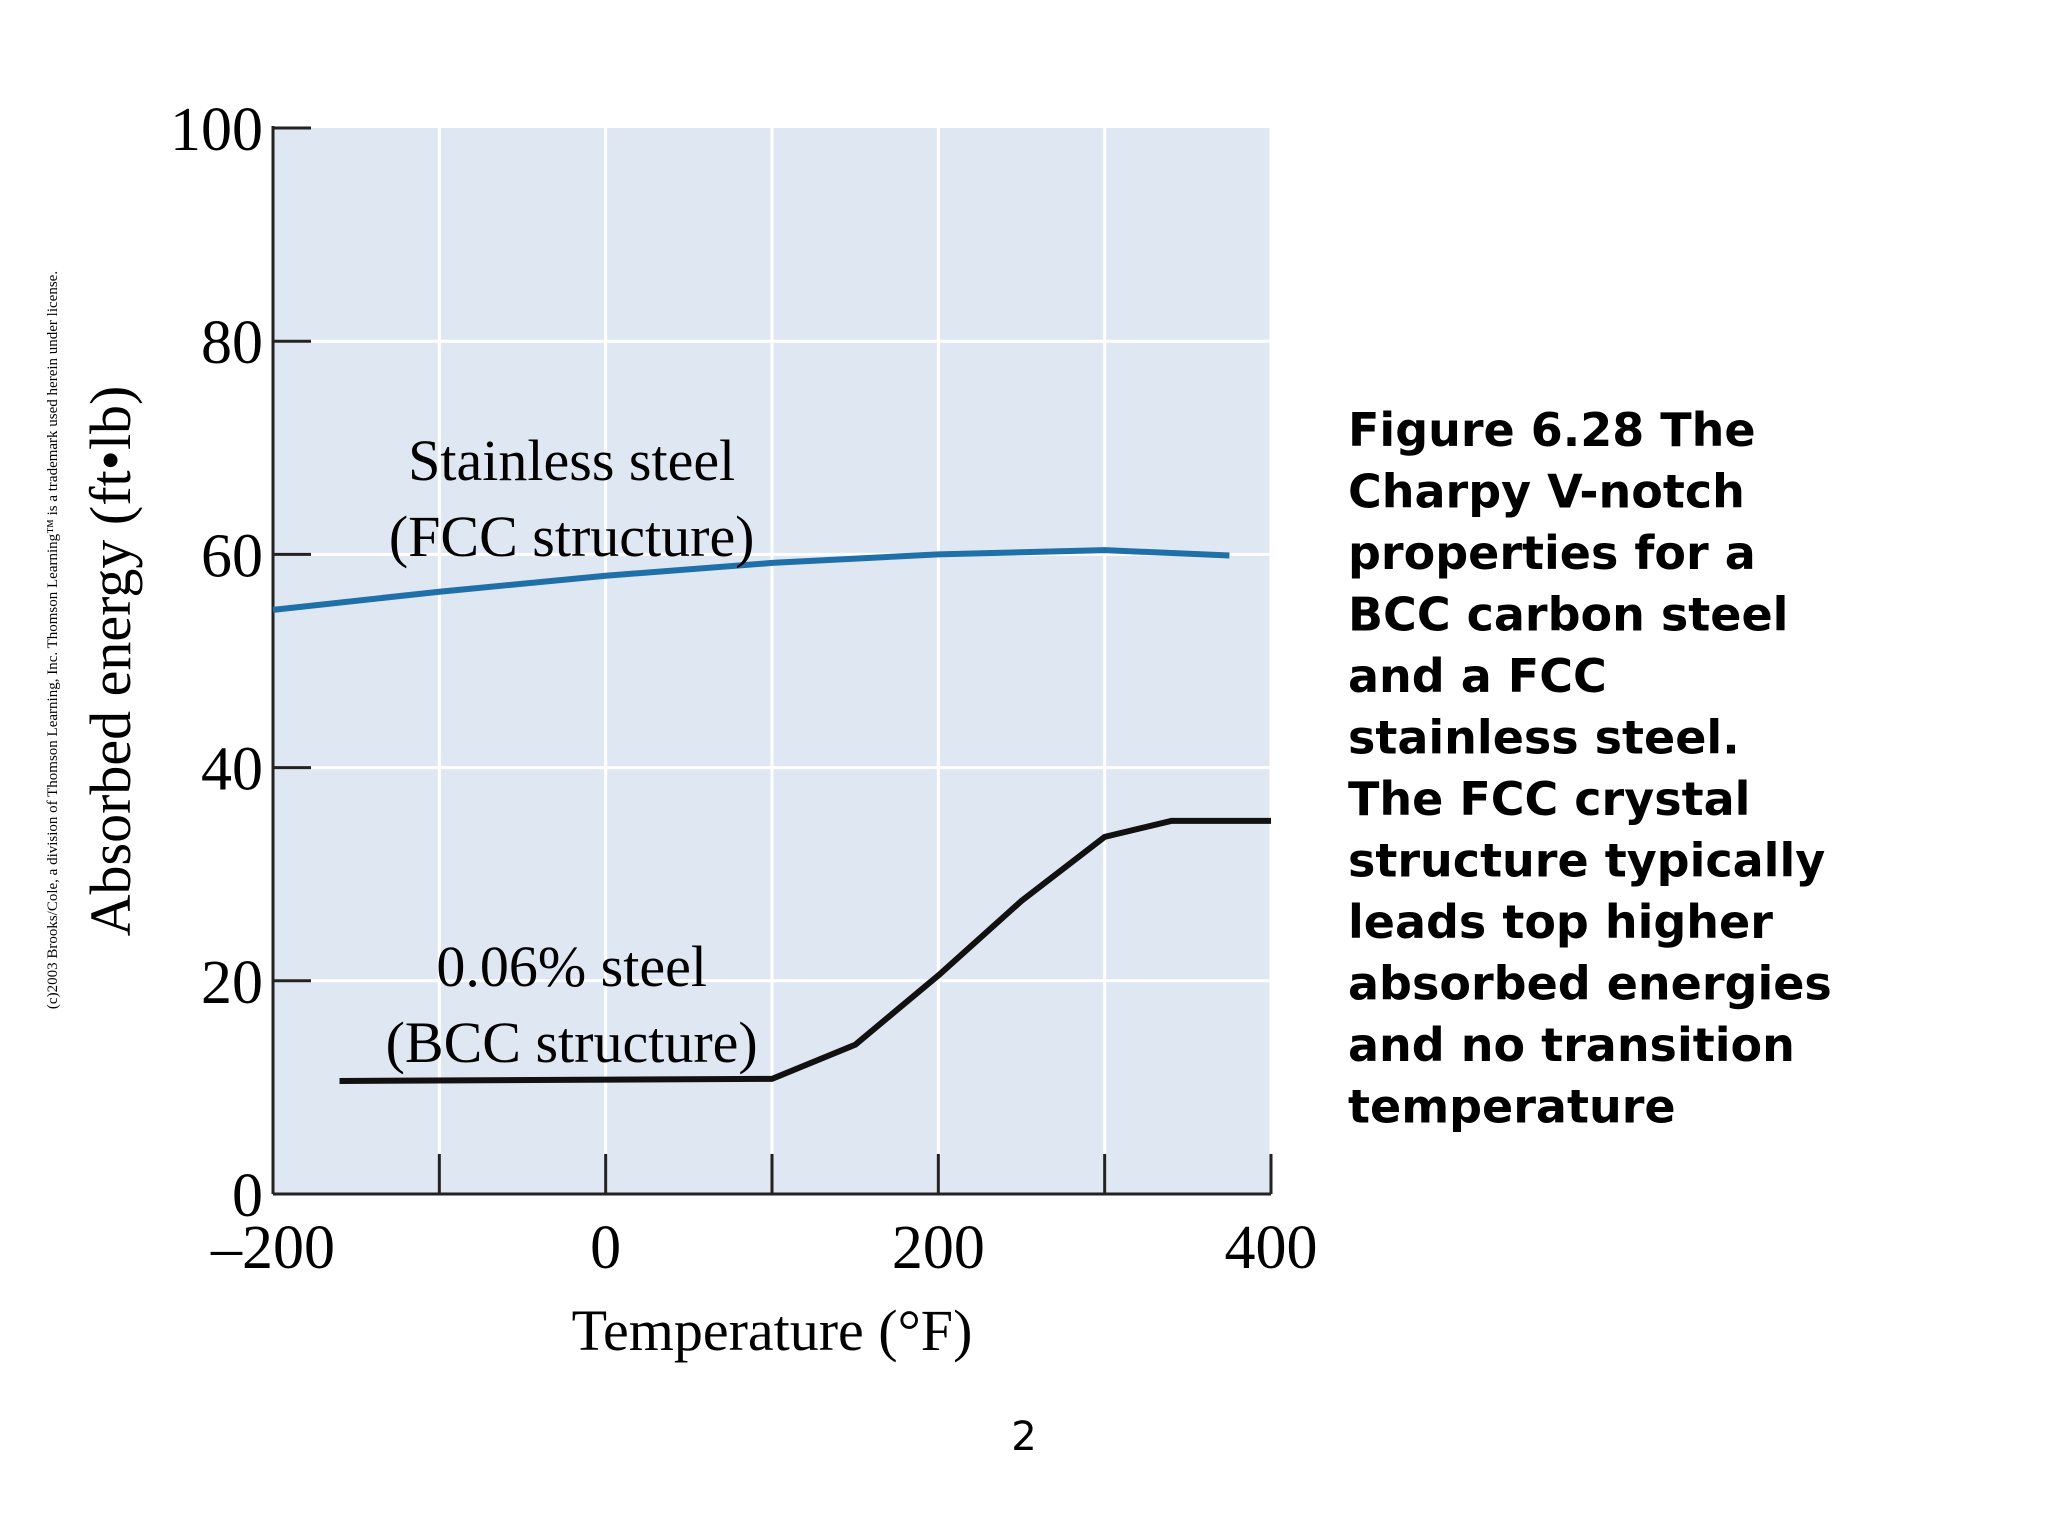 The width and height of the screenshot is (2048, 1536). I want to click on caption-line: and no transition, so click(1571, 1045).